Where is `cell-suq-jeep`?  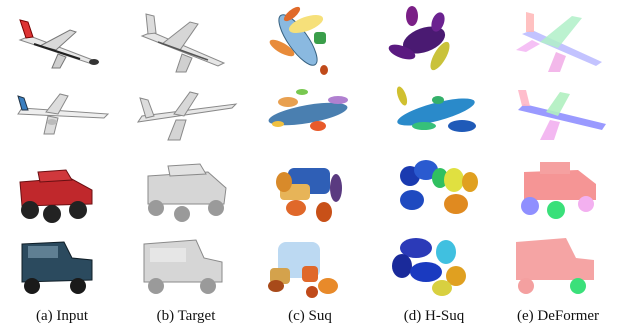 cell-suq-jeep is located at coordinates (310, 267).